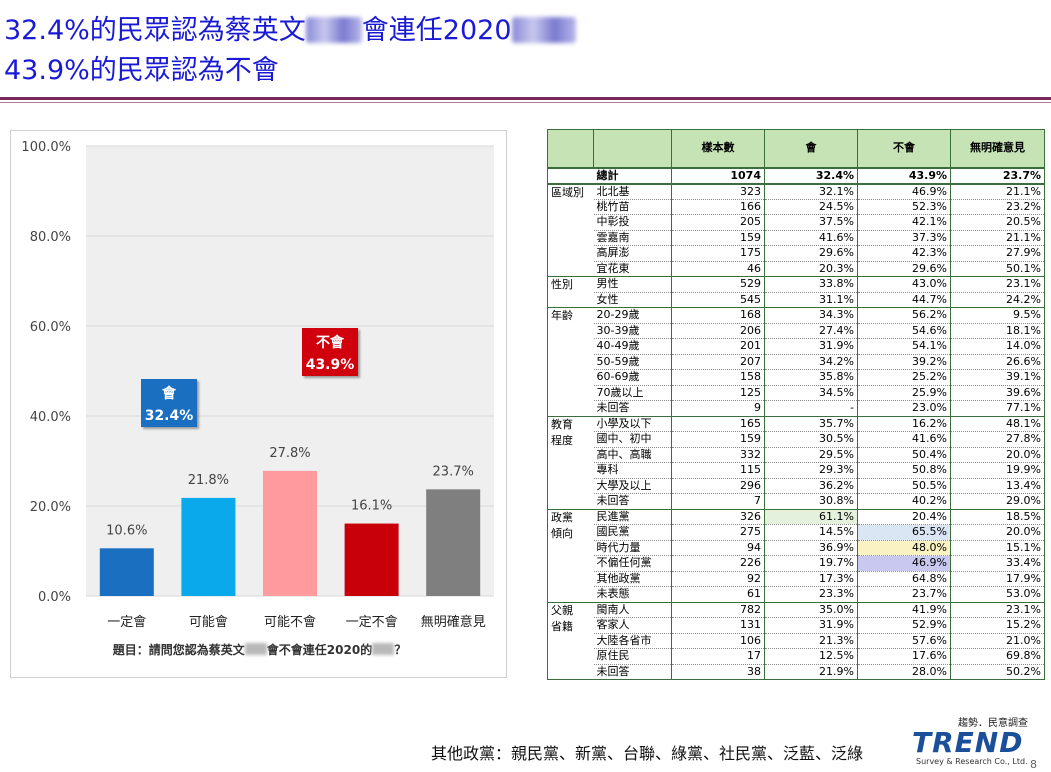  I want to click on table-cell: 9.5%, so click(997, 315).